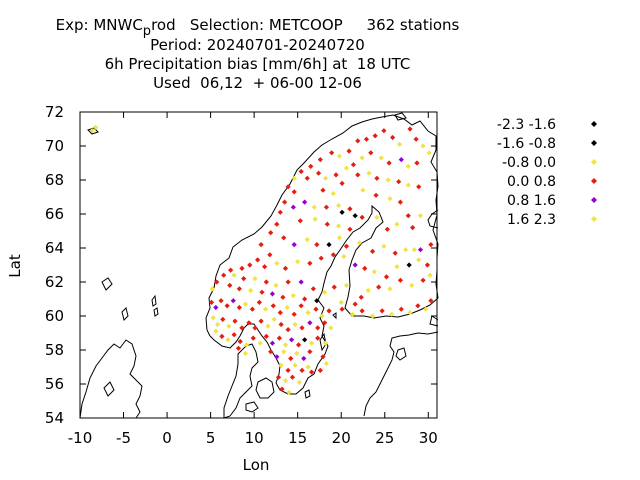 This screenshot has width=640, height=480. What do you see at coordinates (256, 465) in the screenshot?
I see `x-axis-label: Lon` at bounding box center [256, 465].